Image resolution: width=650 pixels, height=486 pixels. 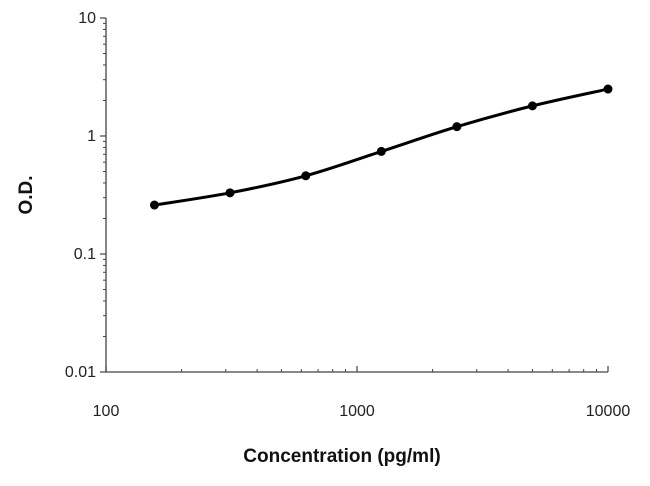 What do you see at coordinates (91, 136) in the screenshot?
I see `y-tick-label: 1` at bounding box center [91, 136].